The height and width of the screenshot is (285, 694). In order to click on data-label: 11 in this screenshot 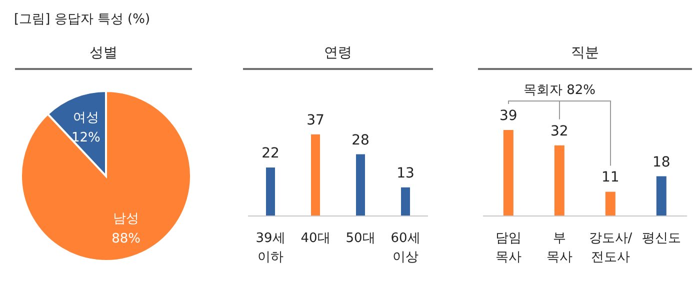, I will do `click(610, 178)`.